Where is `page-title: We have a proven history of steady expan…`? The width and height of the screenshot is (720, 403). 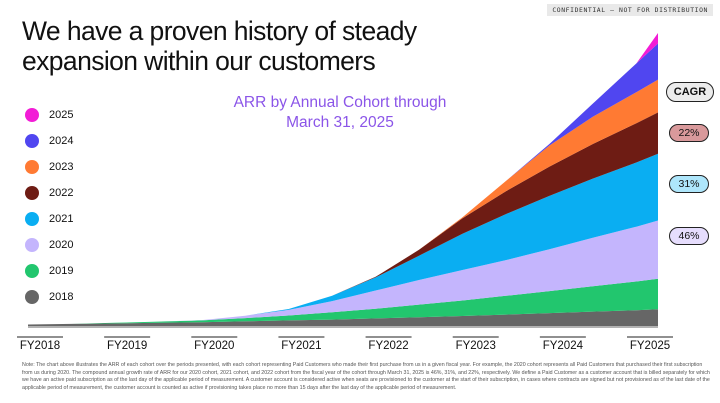
page-title: We have a proven history of steady expan… is located at coordinates (219, 46).